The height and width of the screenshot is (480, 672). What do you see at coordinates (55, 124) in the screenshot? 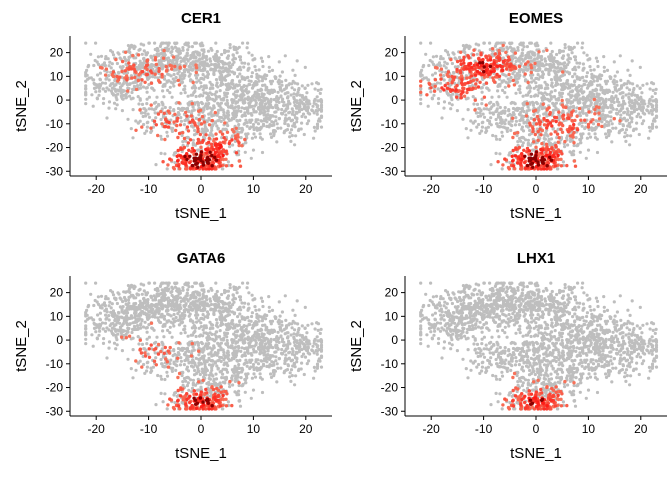
I see `y-tick-label: -10` at bounding box center [55, 124].